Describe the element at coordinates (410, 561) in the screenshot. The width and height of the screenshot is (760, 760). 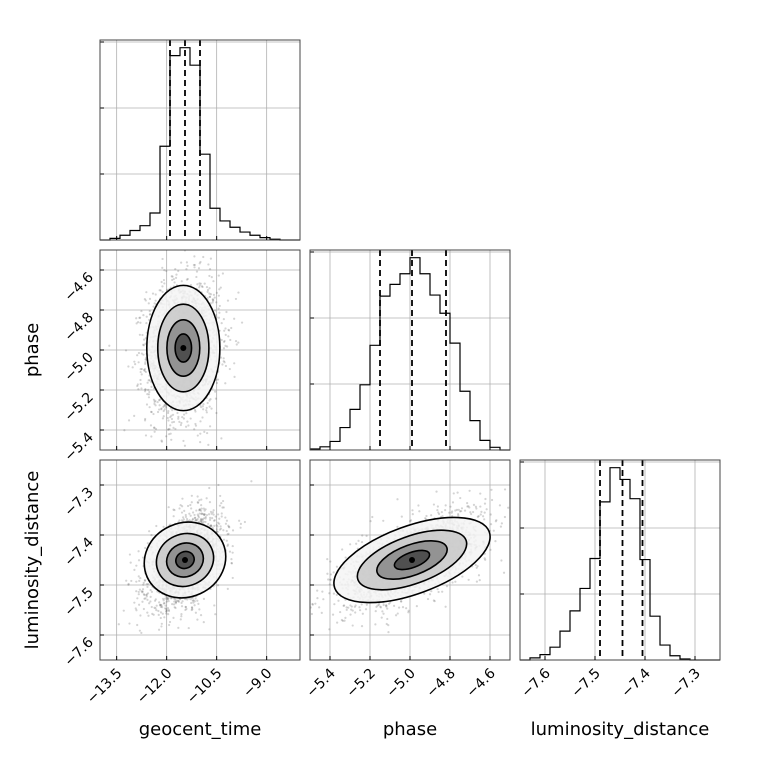
I see `scatter-points` at that location.